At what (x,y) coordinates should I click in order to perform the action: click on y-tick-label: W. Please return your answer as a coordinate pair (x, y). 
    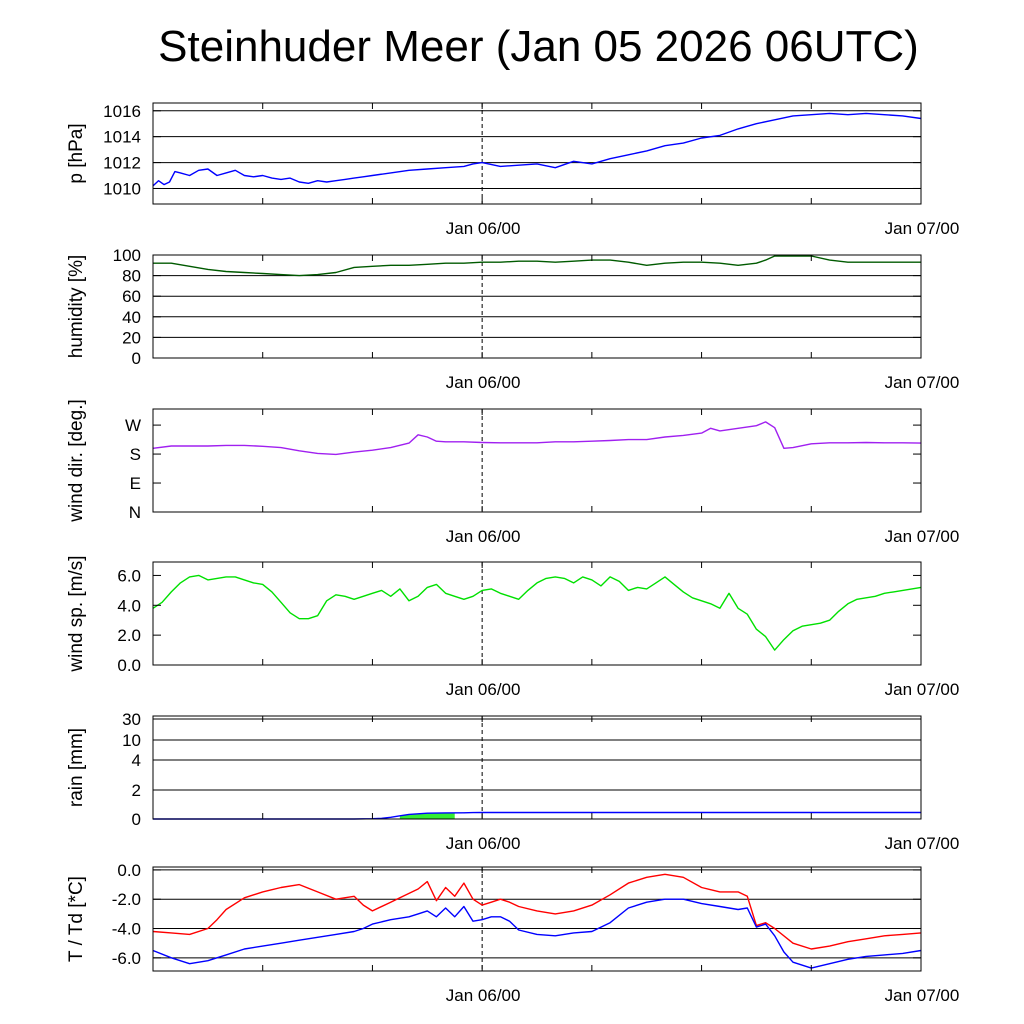
    Looking at the image, I should click on (133, 425).